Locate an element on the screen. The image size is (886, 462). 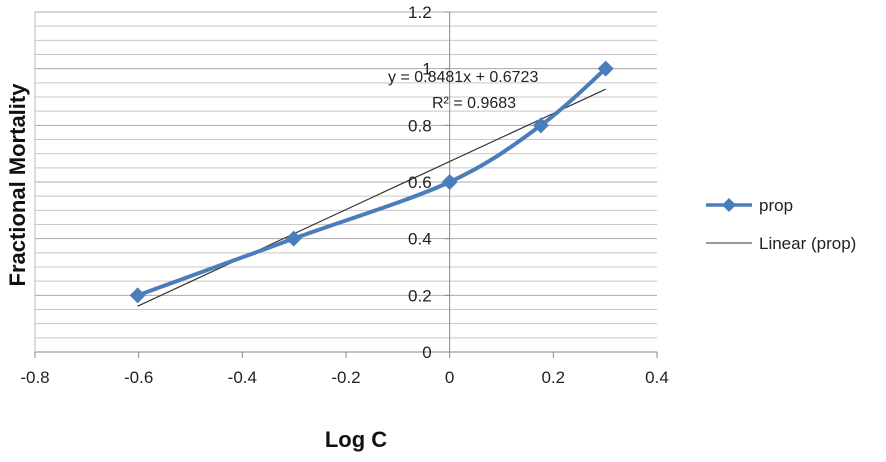
y-tick-label: 0.2 is located at coordinates (420, 295).